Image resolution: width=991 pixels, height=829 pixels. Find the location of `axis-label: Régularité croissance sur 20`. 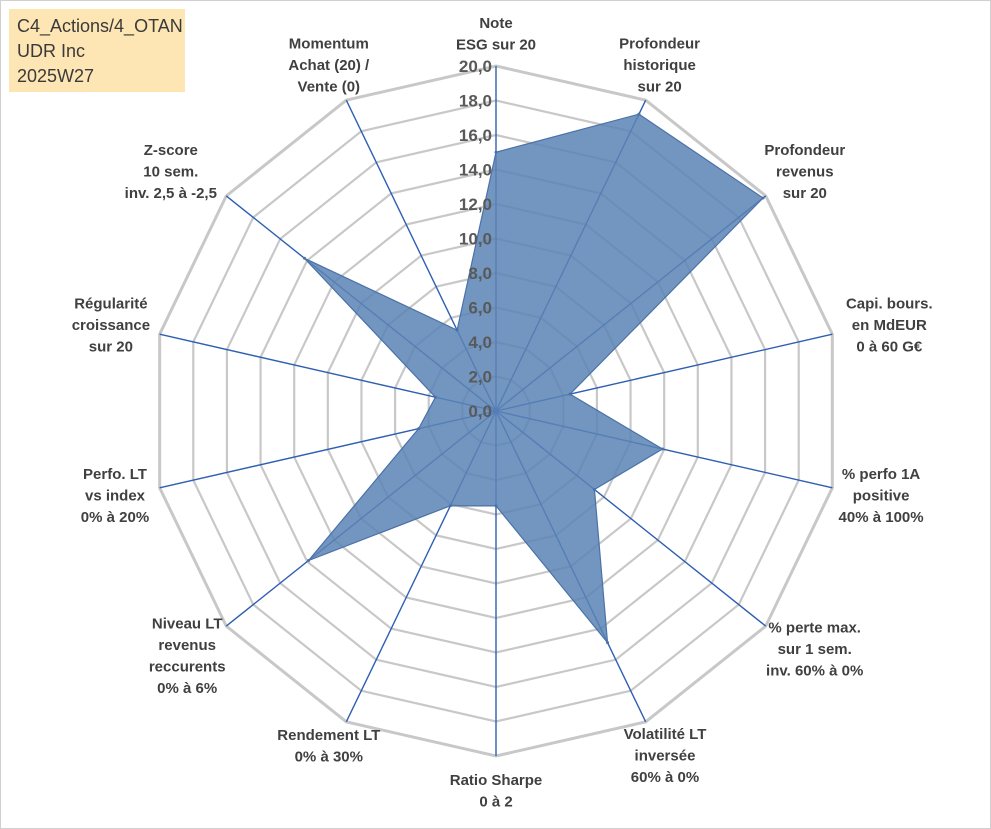

axis-label: Régularité croissance sur 20 is located at coordinates (111, 326).